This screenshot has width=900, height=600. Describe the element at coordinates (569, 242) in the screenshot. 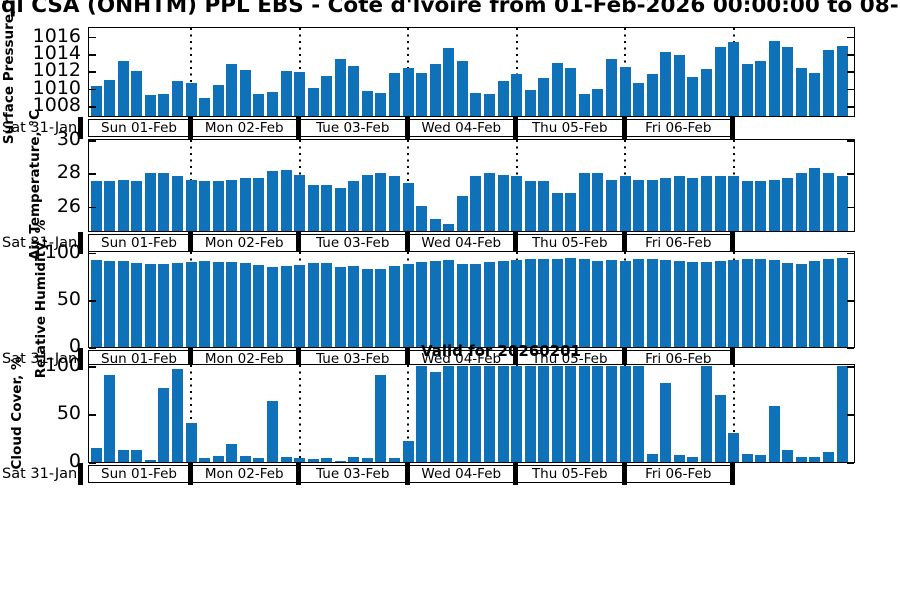

I see `day-label-cell: Thu 05-Feb` at that location.